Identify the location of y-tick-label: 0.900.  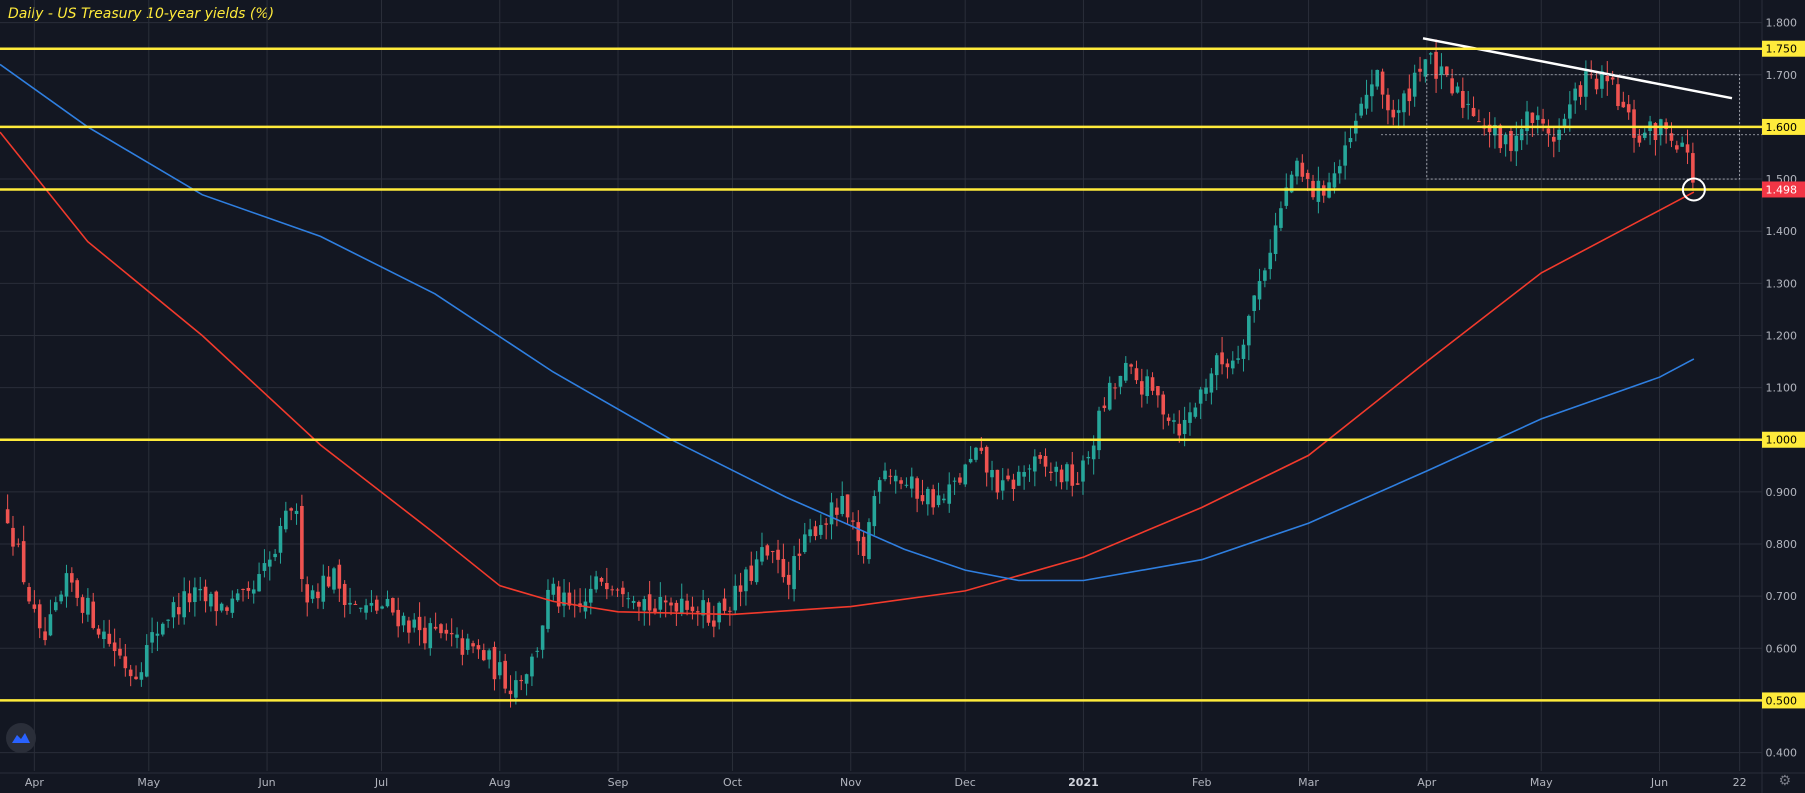
(1782, 492).